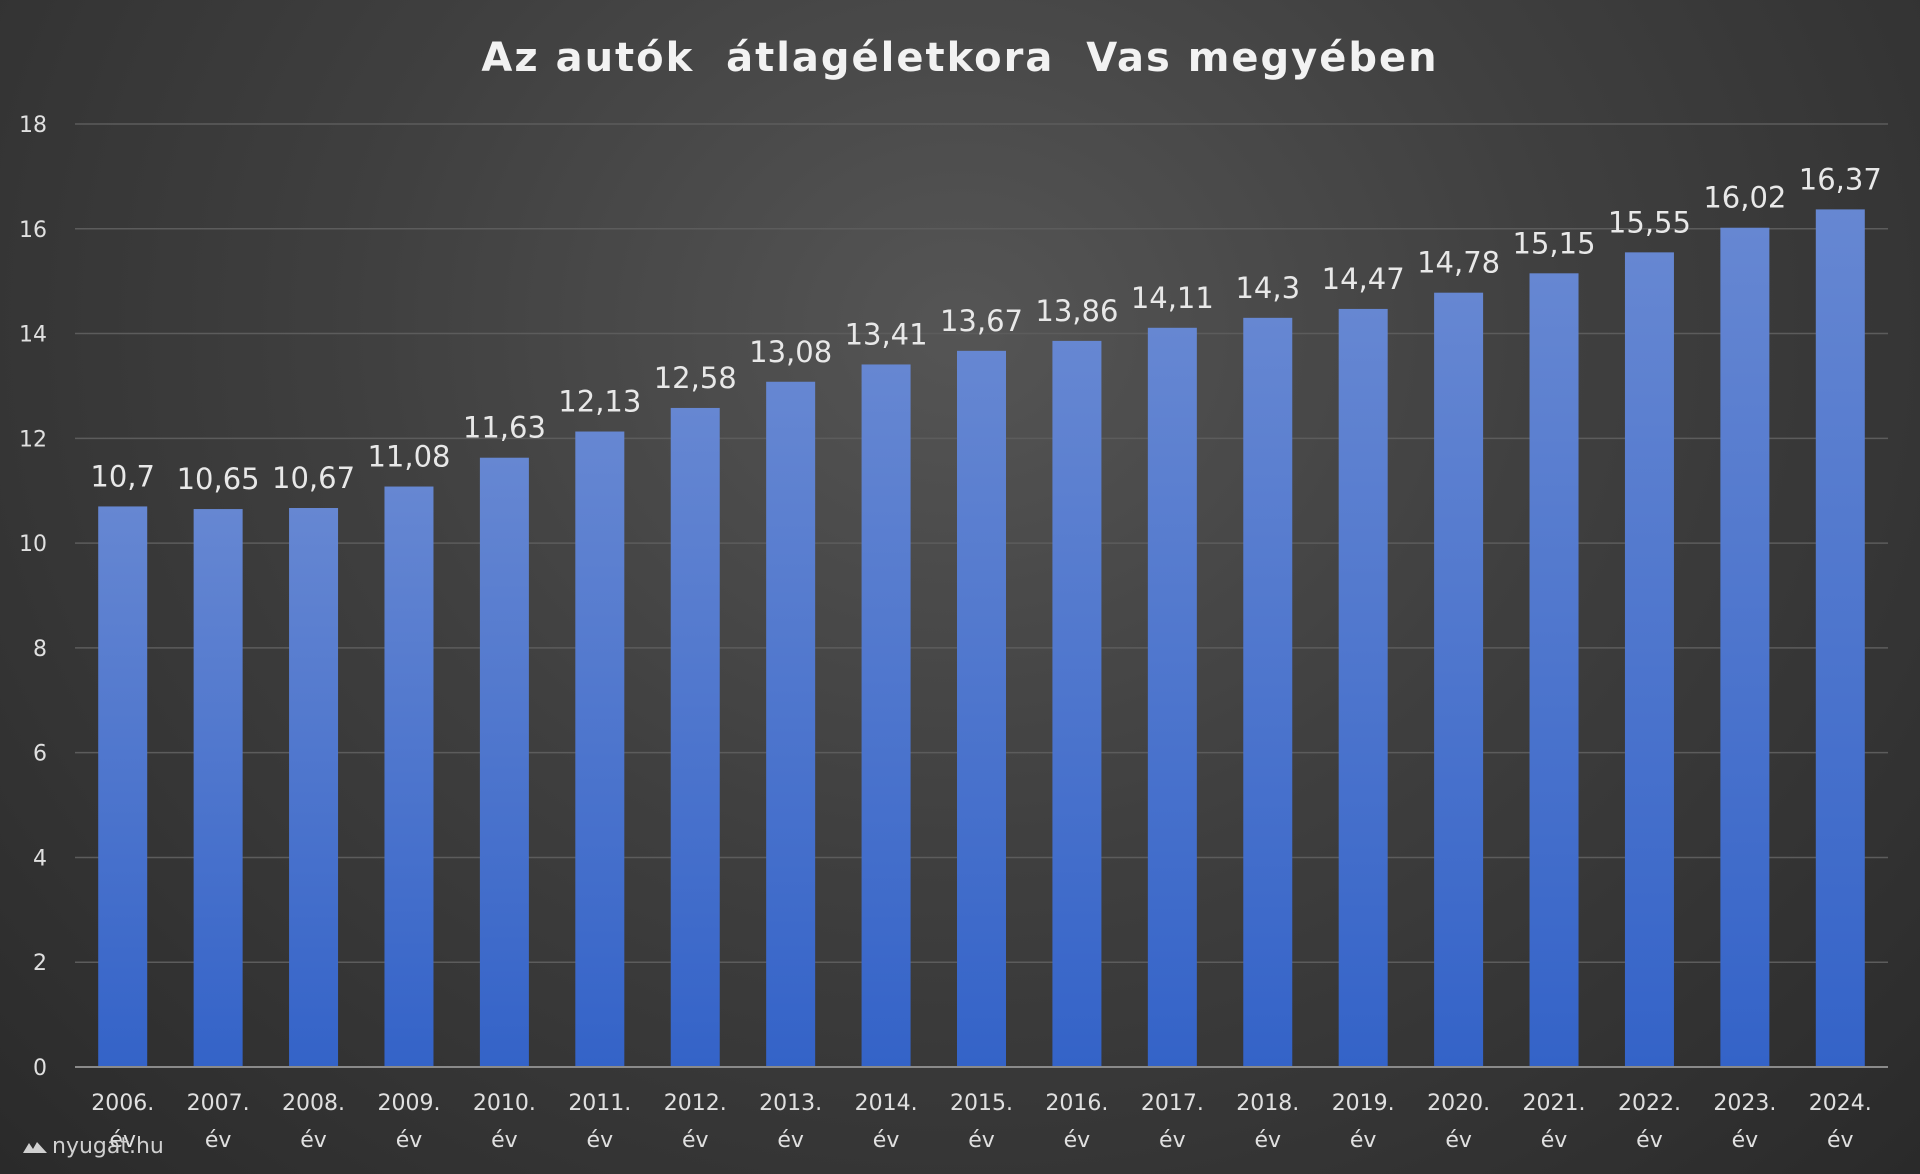 The height and width of the screenshot is (1174, 1920). Describe the element at coordinates (122, 1103) in the screenshot. I see `x-tick-label-year: 2006.` at that location.